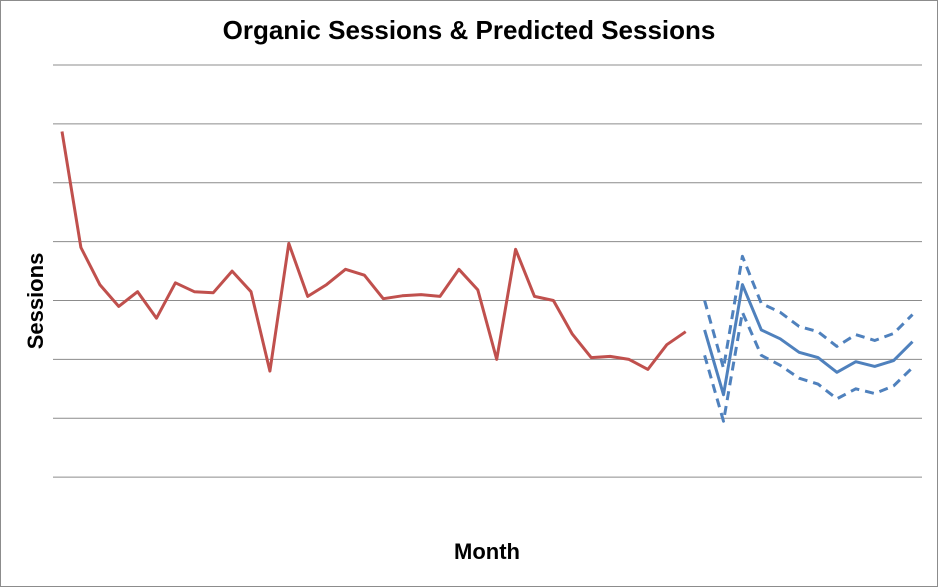 This screenshot has width=938, height=587. Describe the element at coordinates (469, 30) in the screenshot. I see `chart-title: Organic Sessions & Predicted Sessions` at that location.